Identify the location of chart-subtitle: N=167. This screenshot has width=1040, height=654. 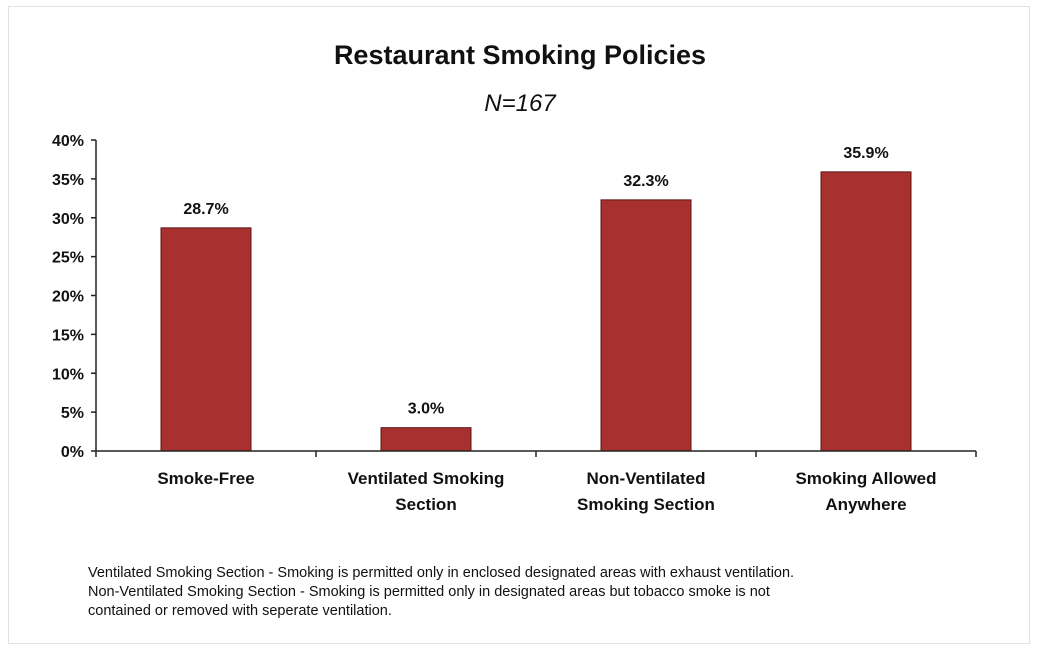
(520, 103).